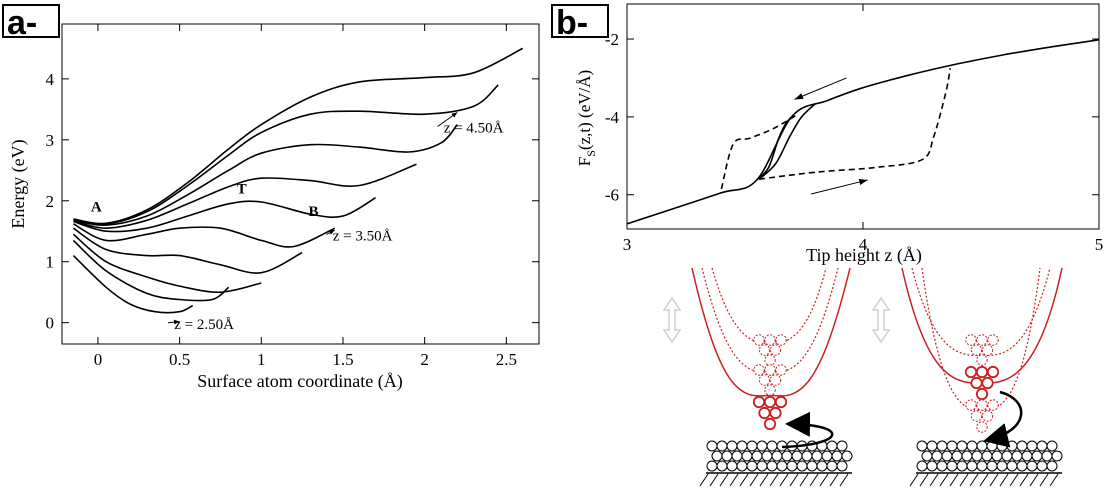 Image resolution: width=1116 pixels, height=490 pixels. I want to click on tip-atoms-left, so click(770, 382).